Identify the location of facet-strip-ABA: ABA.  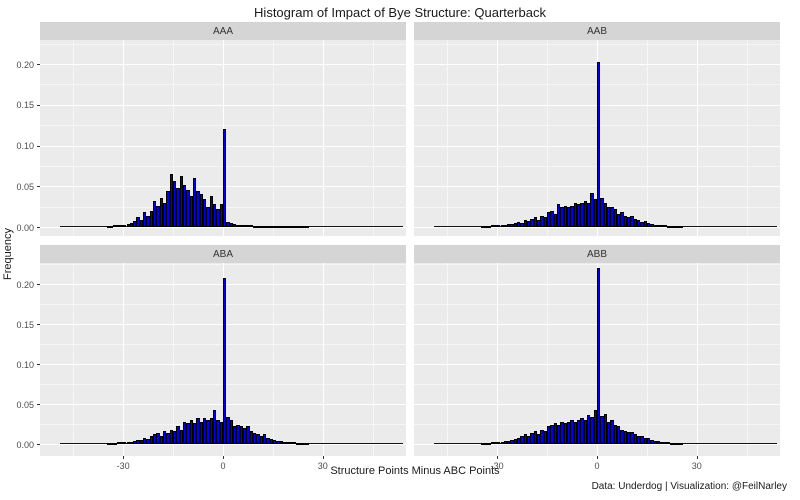
(223, 254).